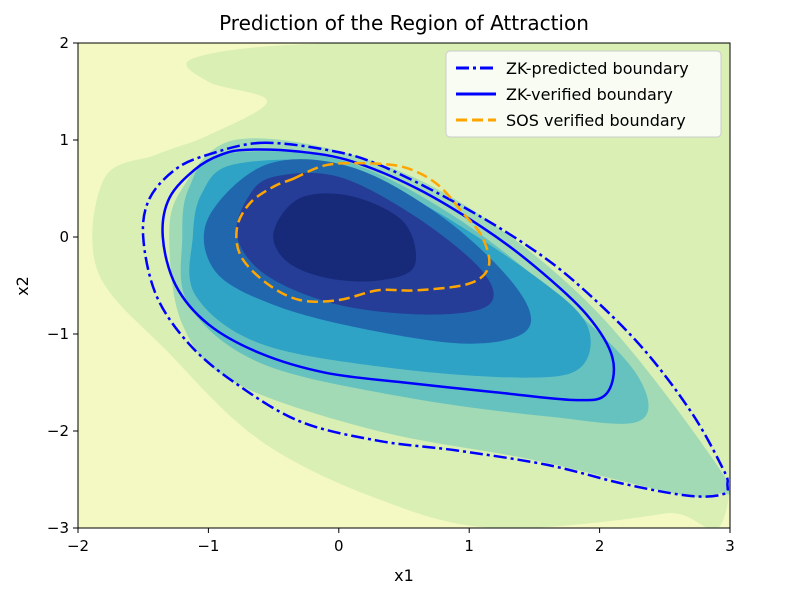 The width and height of the screenshot is (806, 604). What do you see at coordinates (78, 546) in the screenshot?
I see `x-tick-label: −2` at bounding box center [78, 546].